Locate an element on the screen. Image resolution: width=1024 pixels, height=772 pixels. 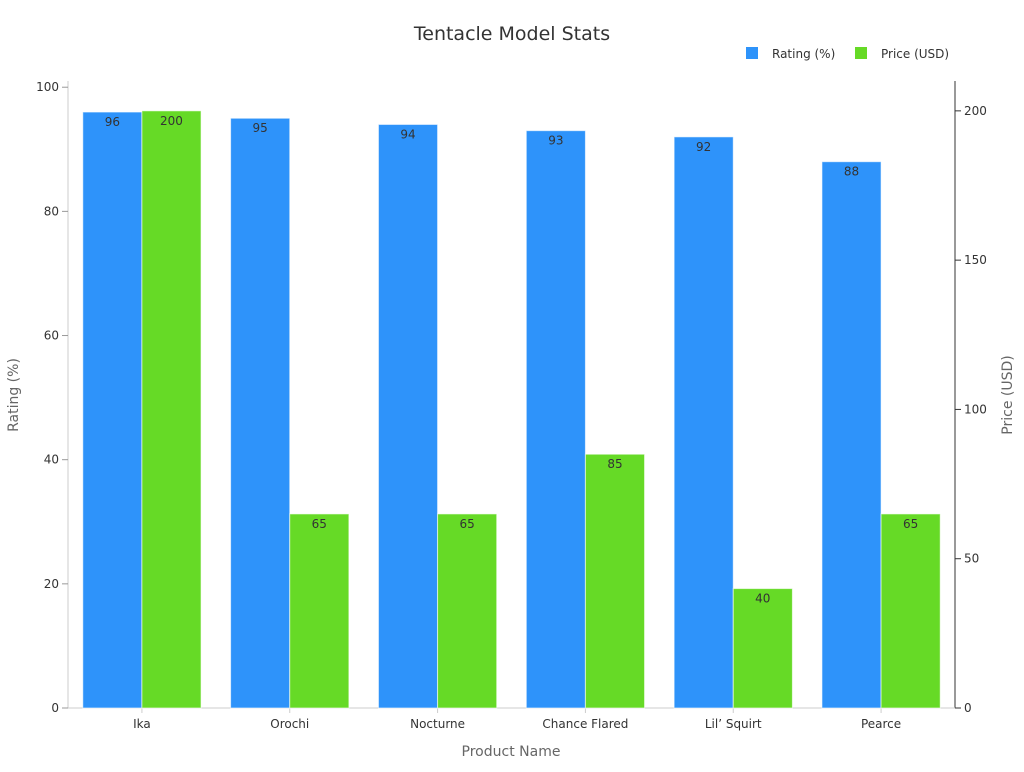
data-label: 95 is located at coordinates (260, 128).